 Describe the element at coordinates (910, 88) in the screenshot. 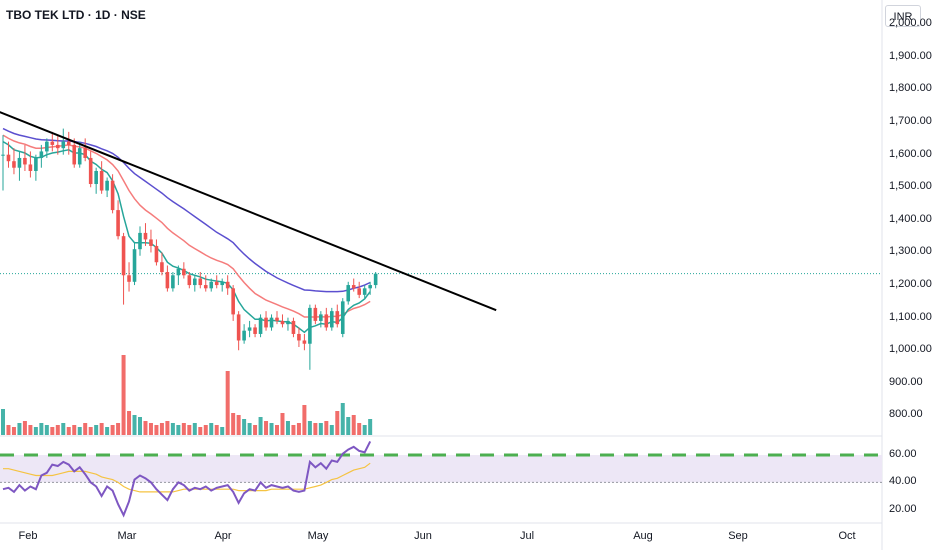

I see `price-tick-label: 1,800.00` at that location.